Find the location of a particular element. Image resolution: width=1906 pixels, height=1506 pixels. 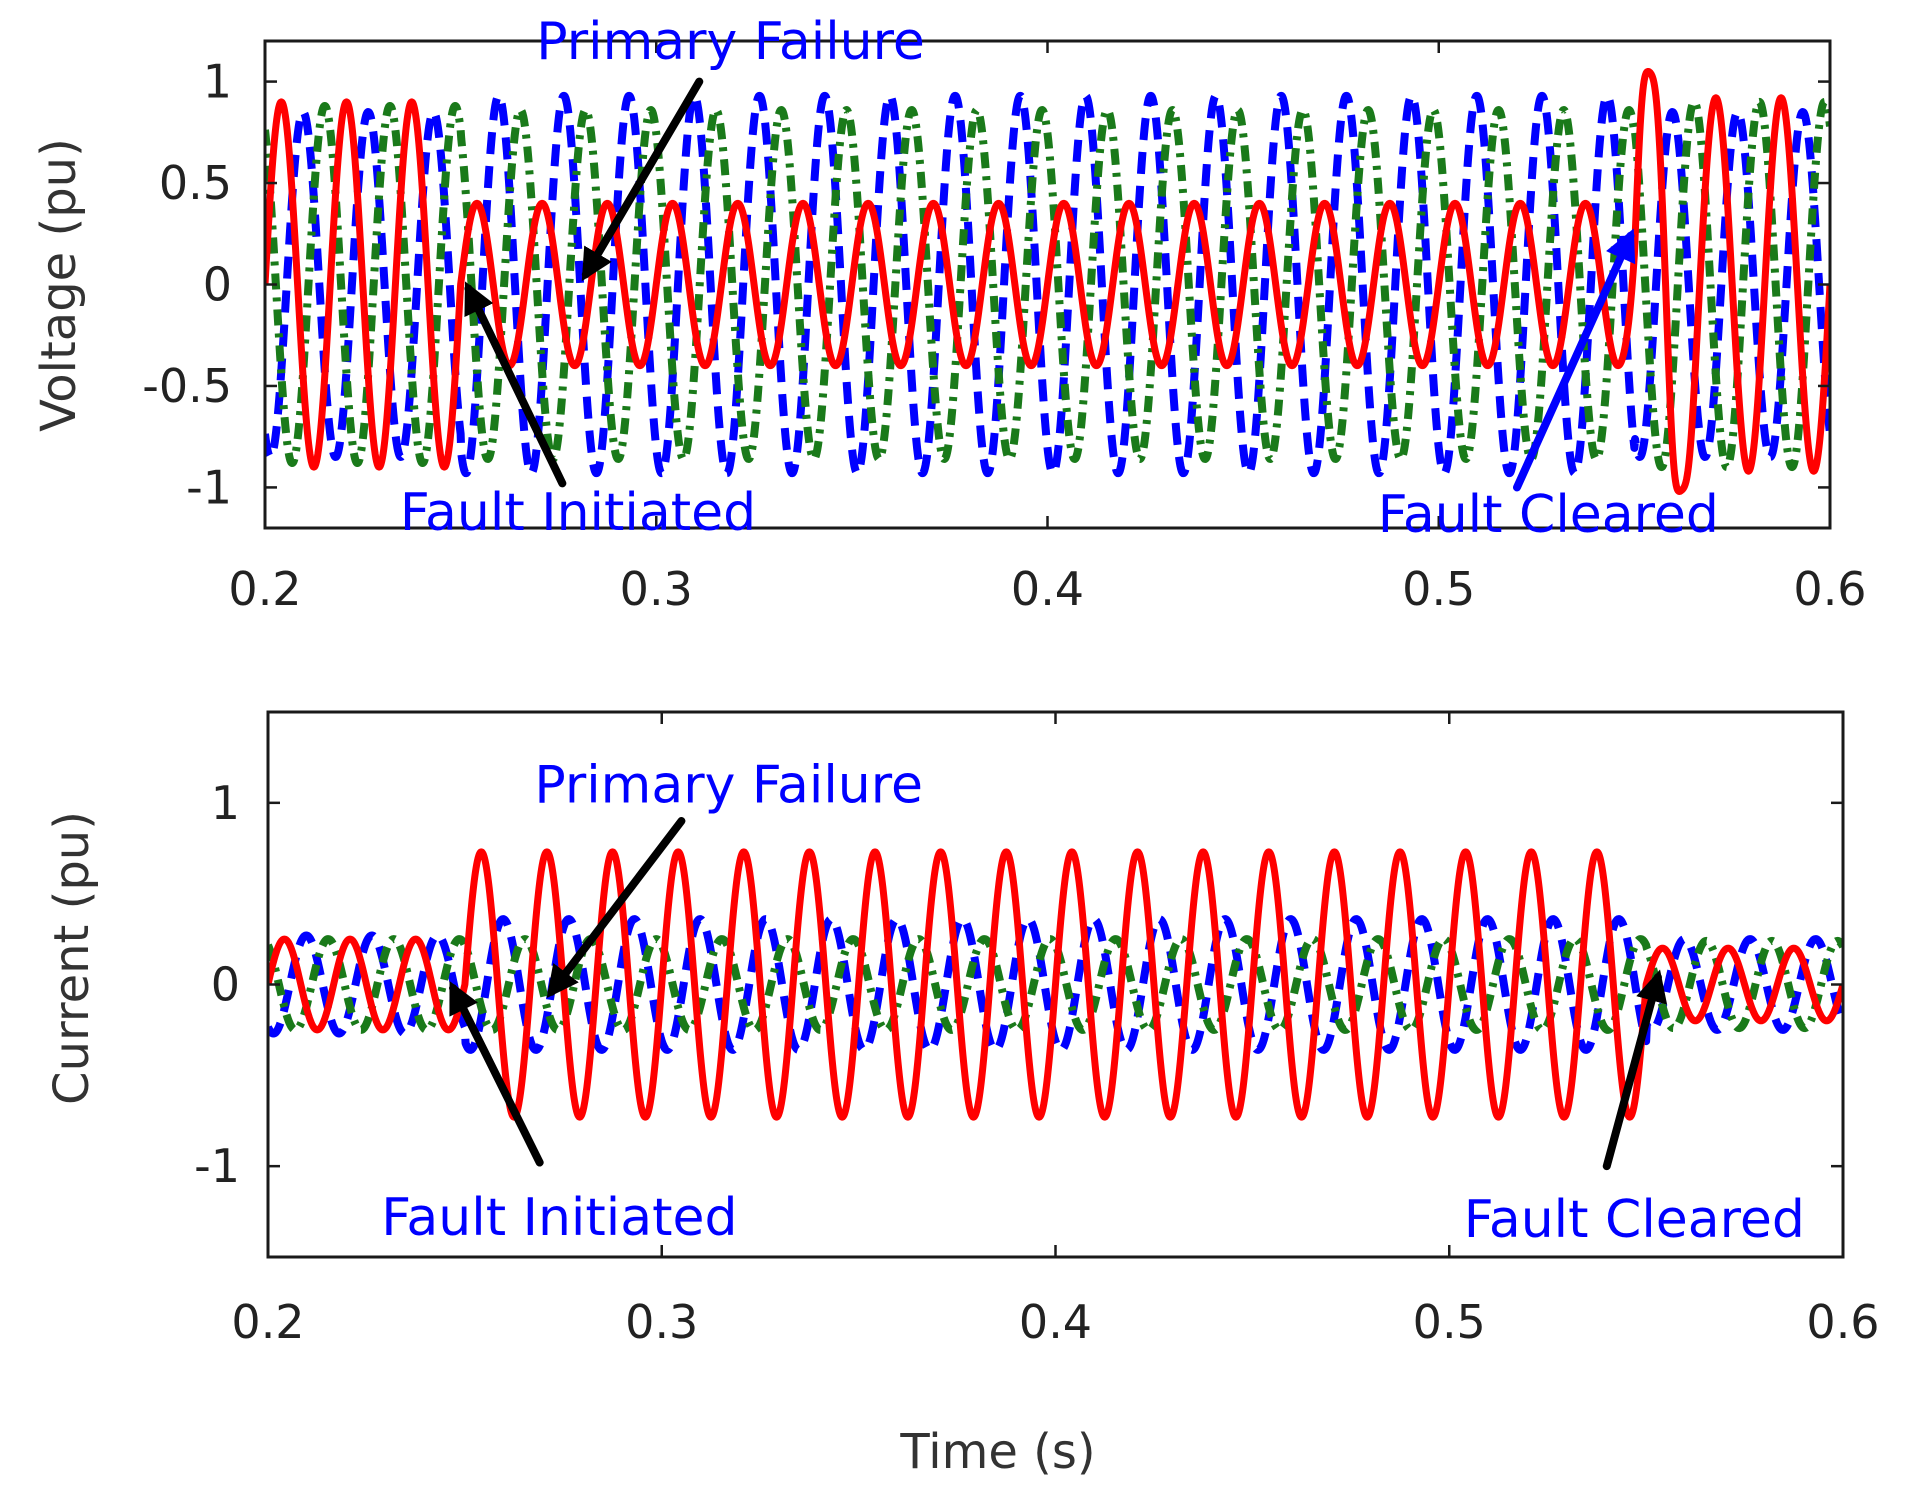

current-series-group is located at coordinates (1055, 984).